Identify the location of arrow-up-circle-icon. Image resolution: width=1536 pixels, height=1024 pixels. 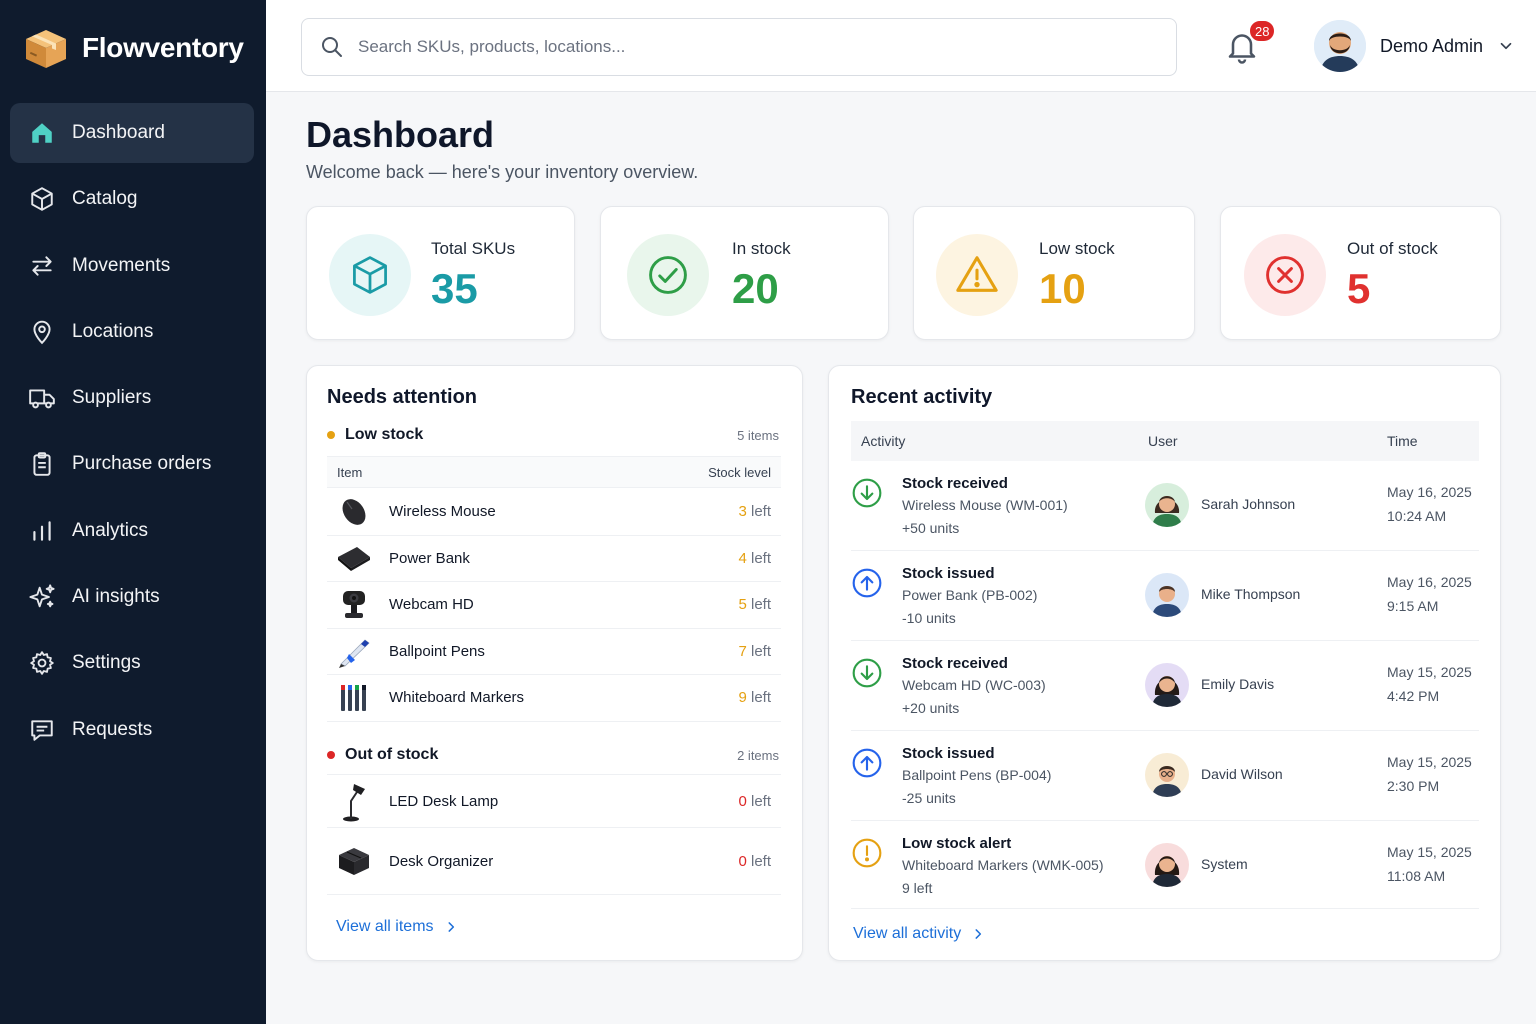
(867, 763).